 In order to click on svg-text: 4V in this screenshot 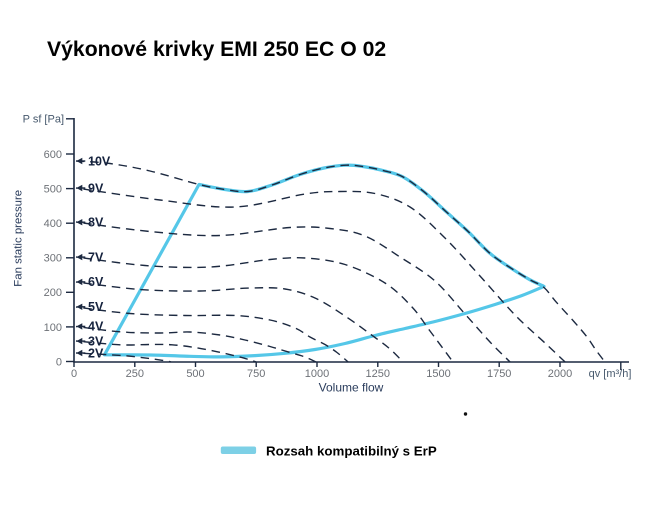, I will do `click(96, 327)`.